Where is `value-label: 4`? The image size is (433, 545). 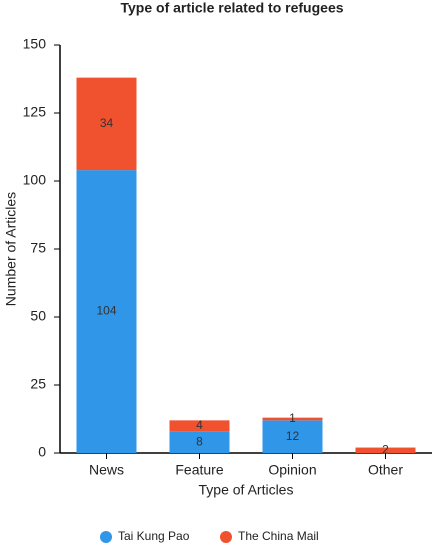
value-label: 4 is located at coordinates (199, 425).